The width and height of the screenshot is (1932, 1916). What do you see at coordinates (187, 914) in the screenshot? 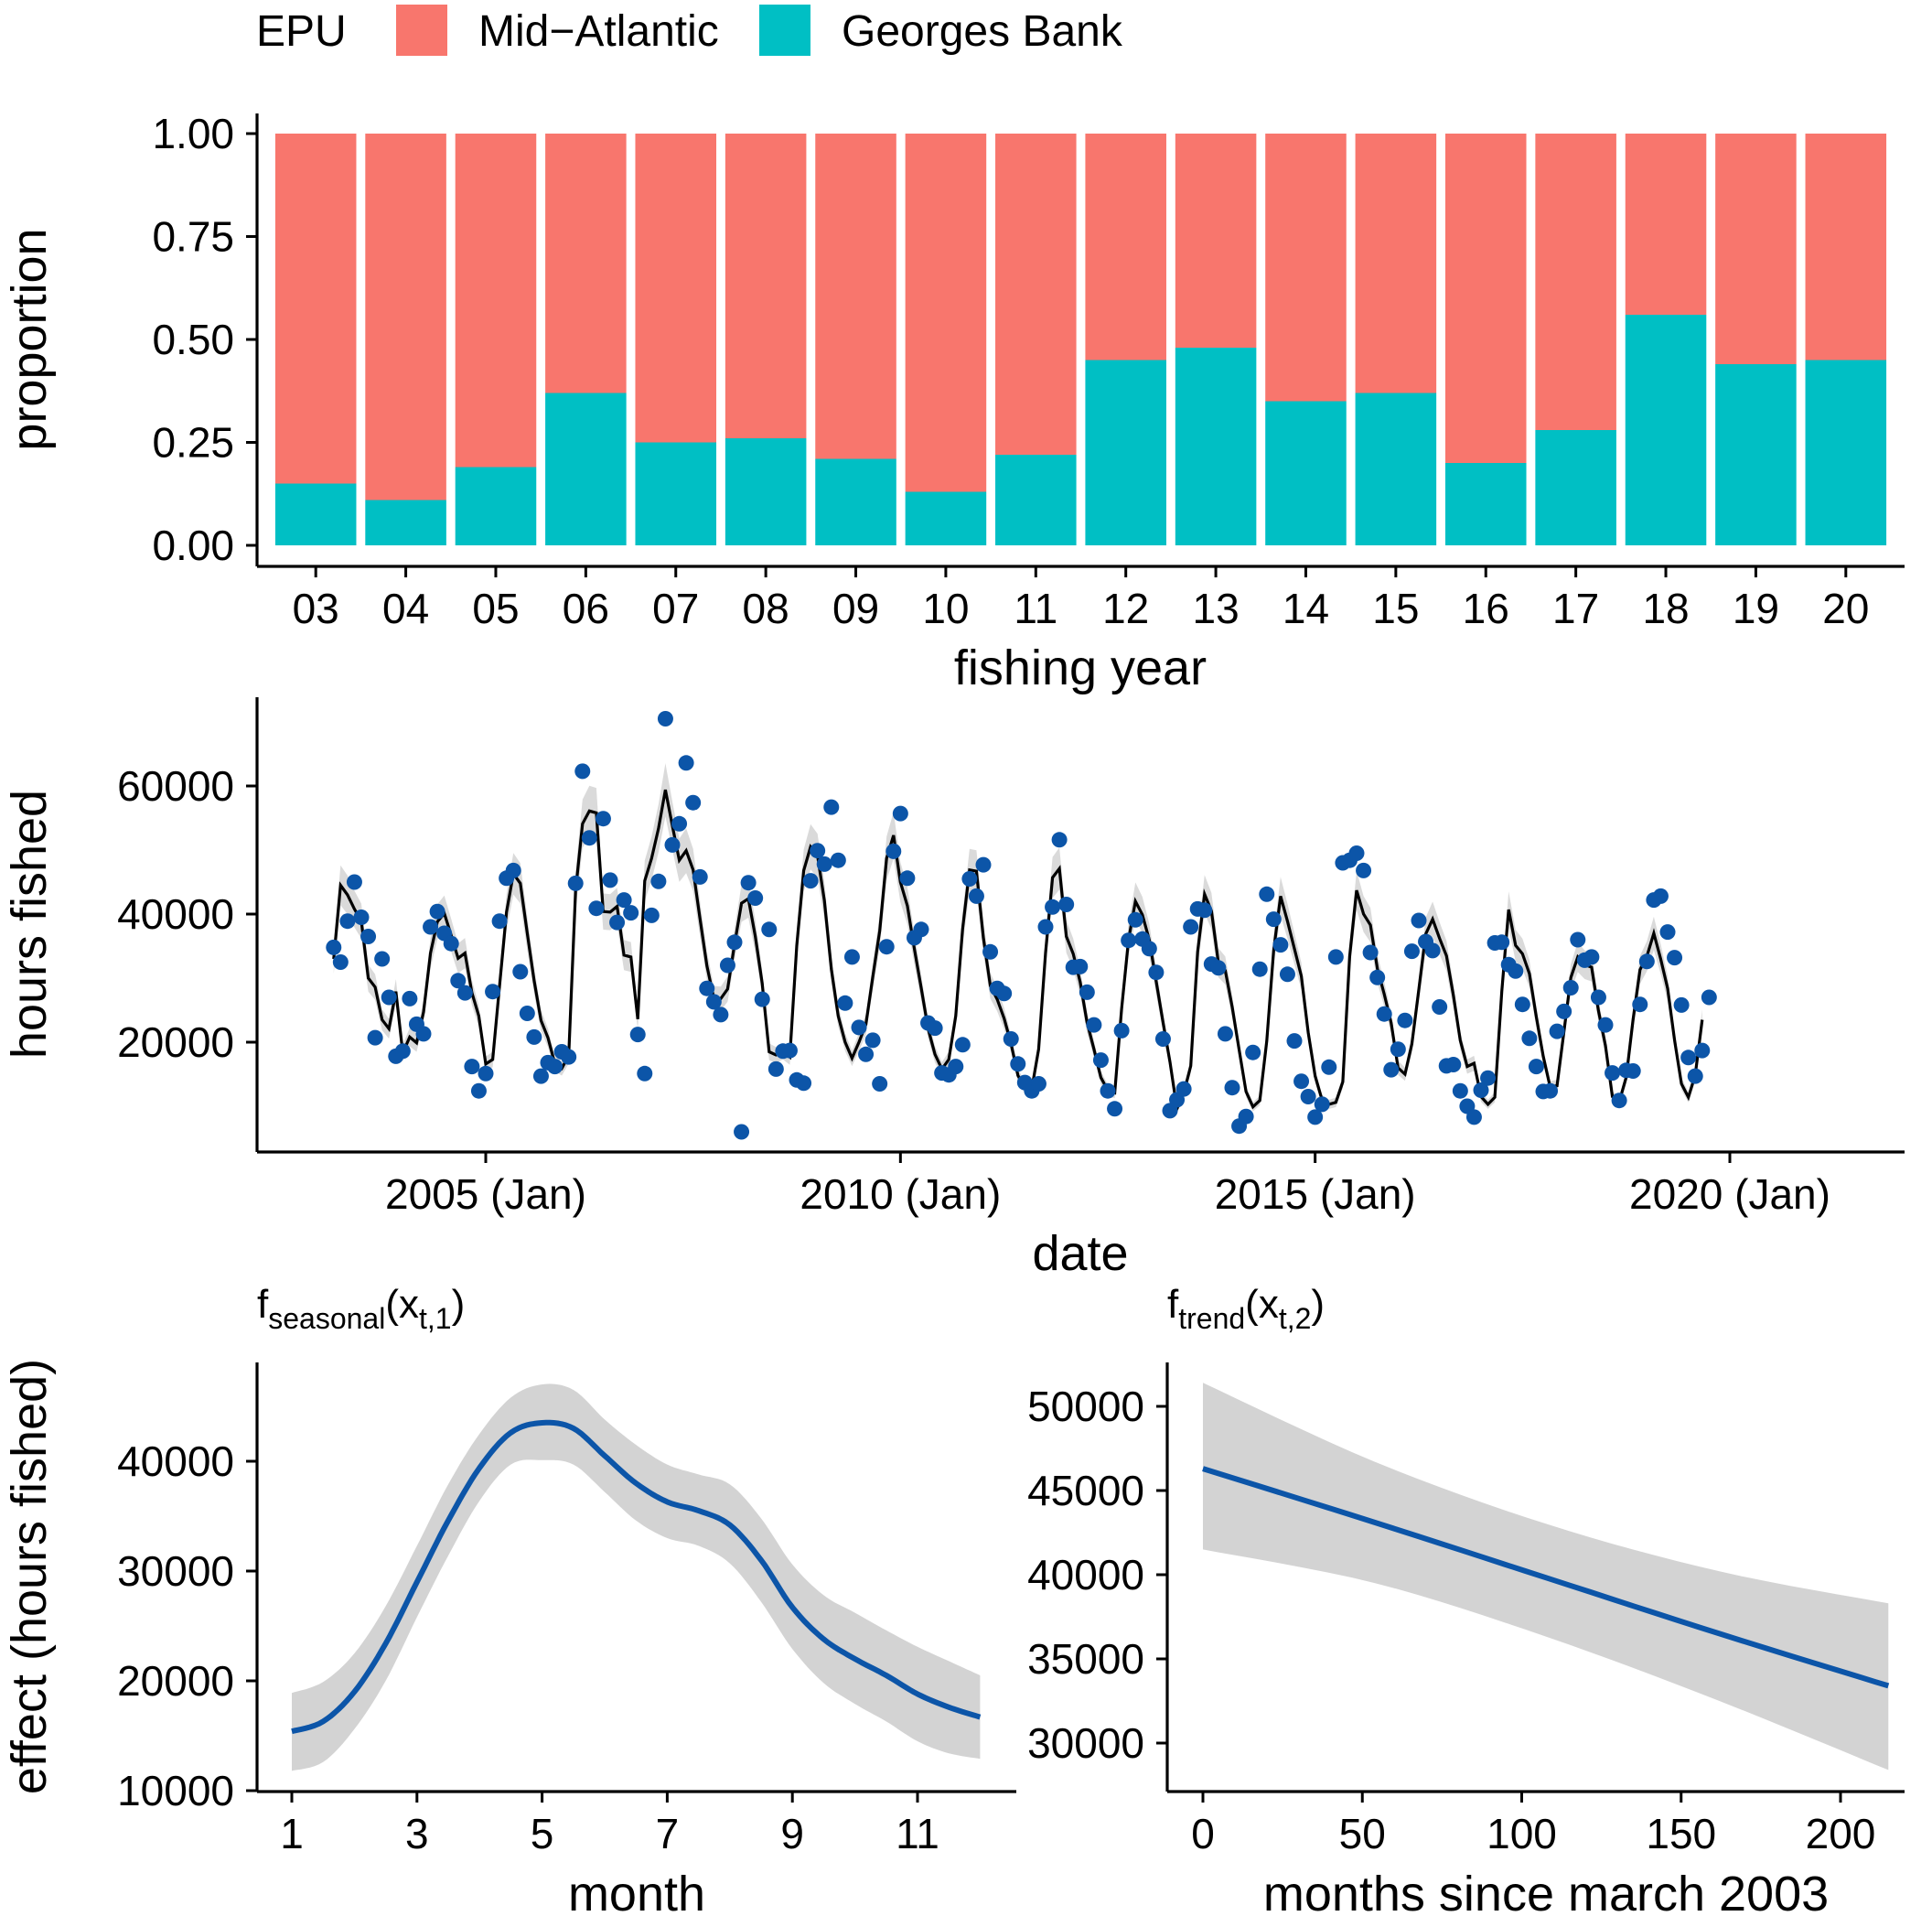
I see `y-ticks: 20000 40000 60000` at bounding box center [187, 914].